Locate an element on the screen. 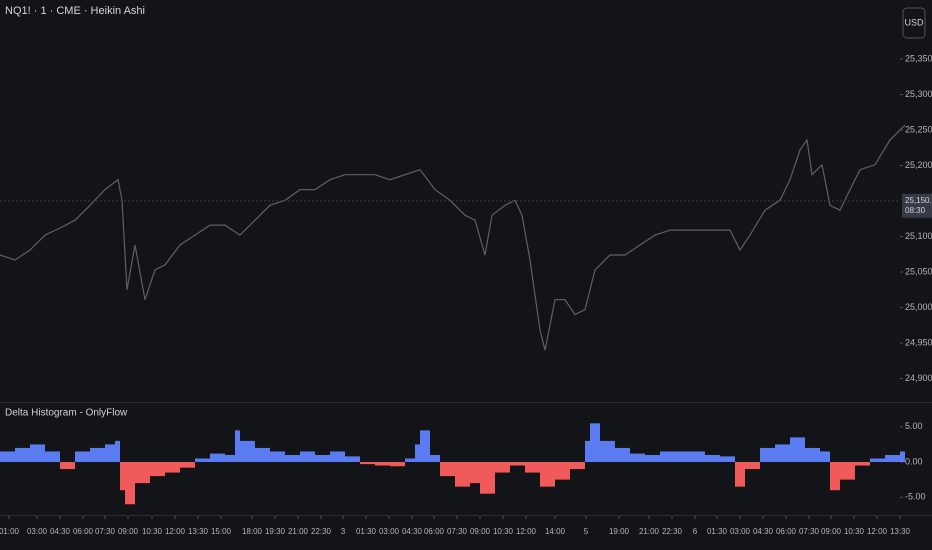 This screenshot has width=932, height=550. x-tick-label: 09:00 is located at coordinates (831, 531).